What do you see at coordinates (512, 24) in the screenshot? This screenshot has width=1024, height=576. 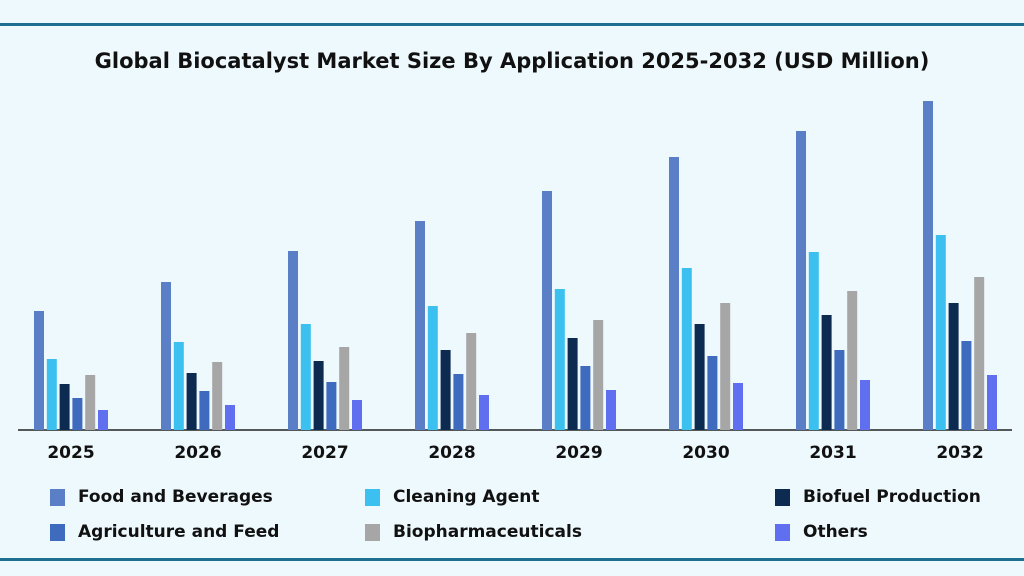 I see `top-border` at bounding box center [512, 24].